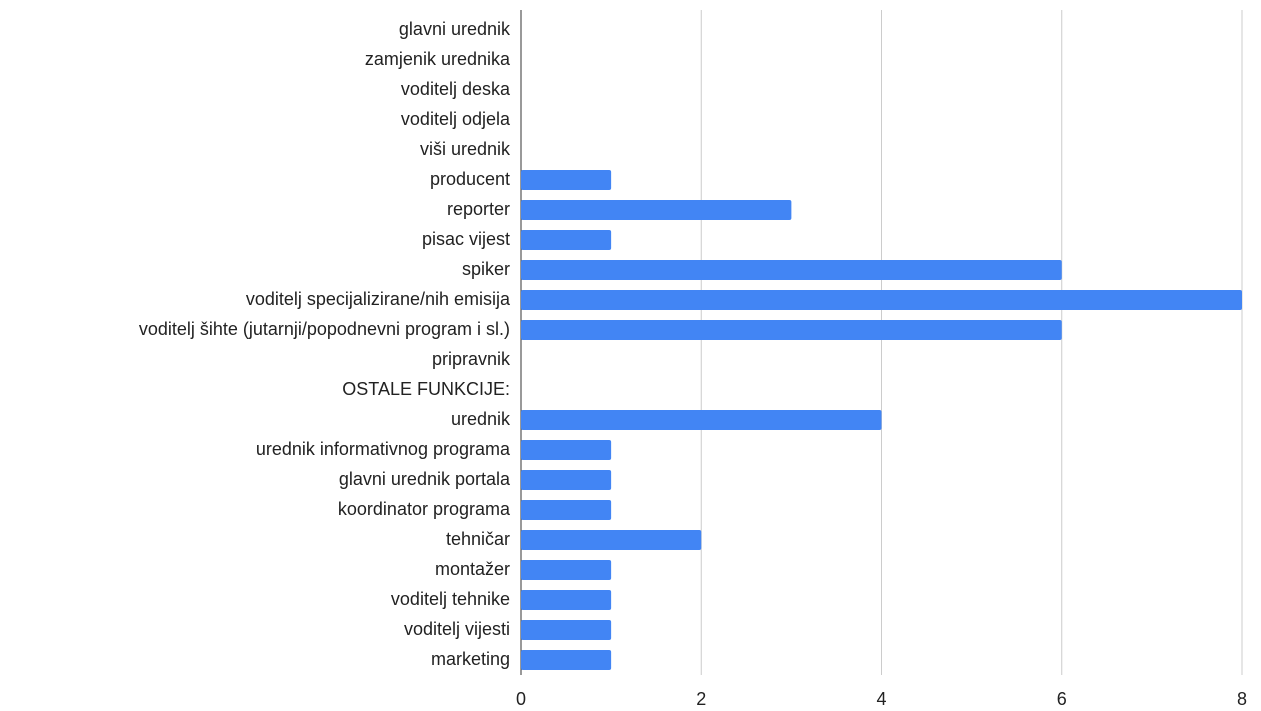  What do you see at coordinates (378, 299) in the screenshot?
I see `y-tick-label: voditelj specijalizirane/nih emisija` at bounding box center [378, 299].